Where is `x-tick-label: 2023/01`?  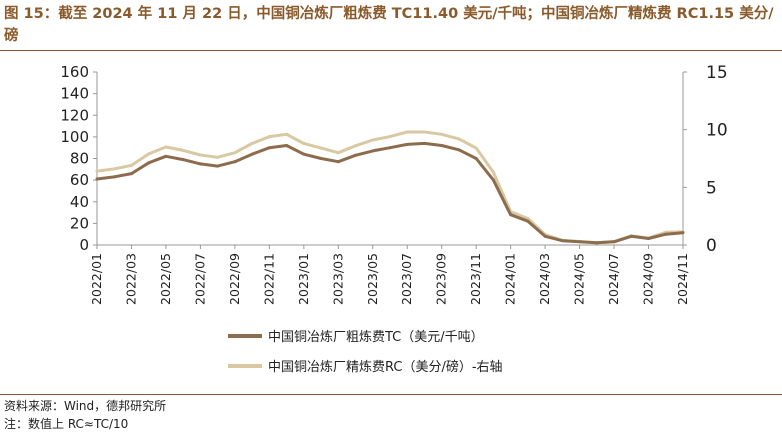 x-tick-label: 2023/01 is located at coordinates (303, 279).